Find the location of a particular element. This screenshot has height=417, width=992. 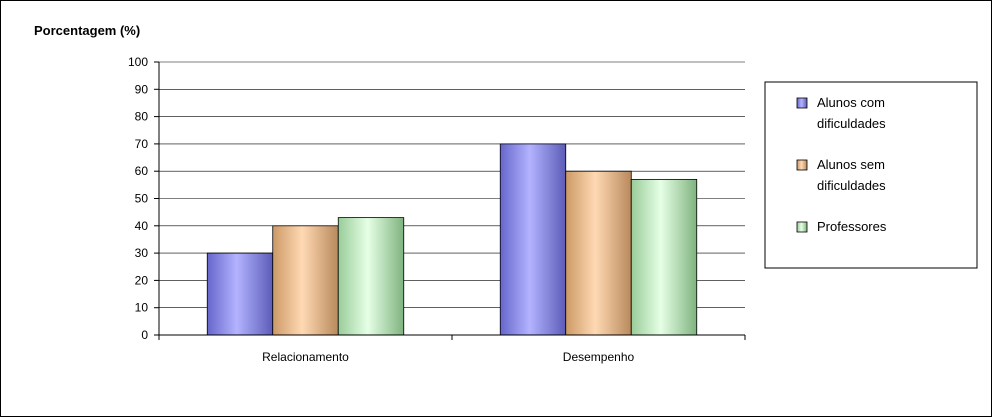

y-axis-label: Porcentagem (%) is located at coordinates (87, 30).